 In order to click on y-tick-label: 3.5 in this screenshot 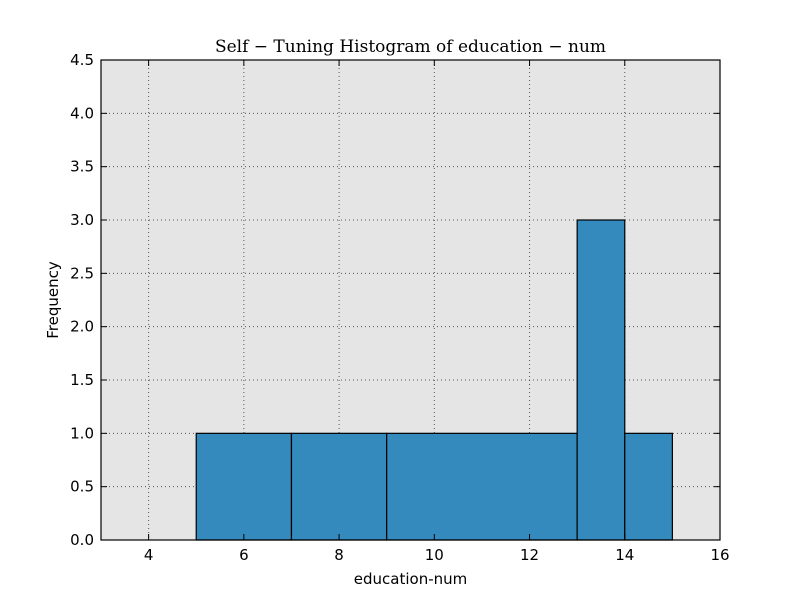, I will do `click(82, 167)`.